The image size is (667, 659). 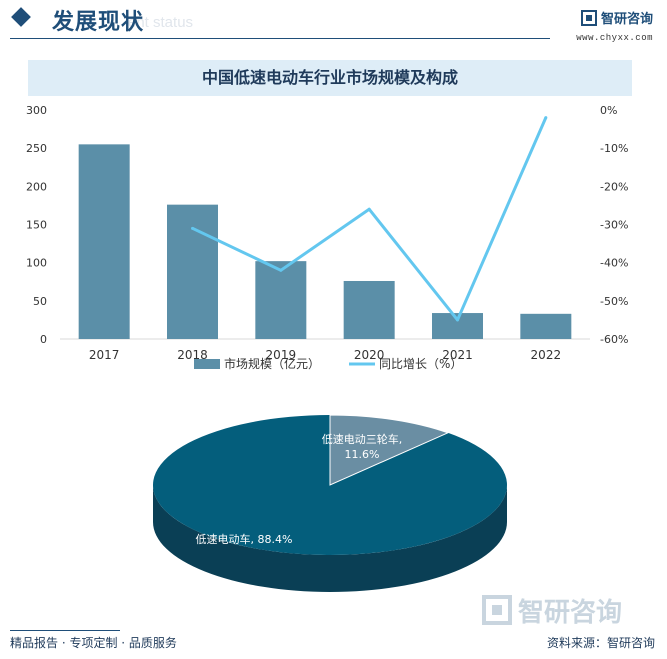 What do you see at coordinates (65, 630) in the screenshot?
I see `footer-rule` at bounding box center [65, 630].